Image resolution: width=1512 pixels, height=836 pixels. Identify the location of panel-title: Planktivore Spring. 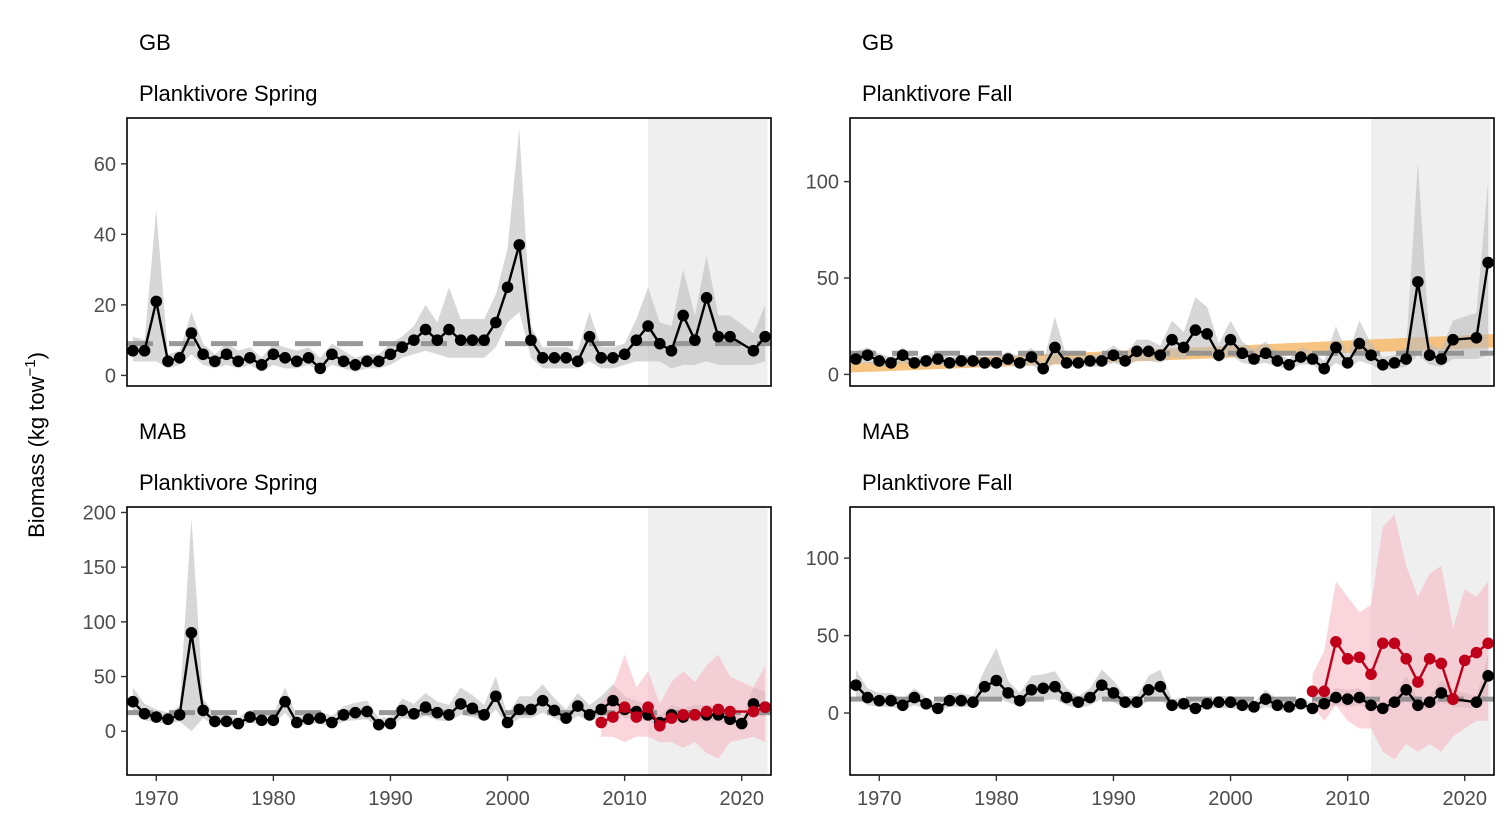
(228, 93).